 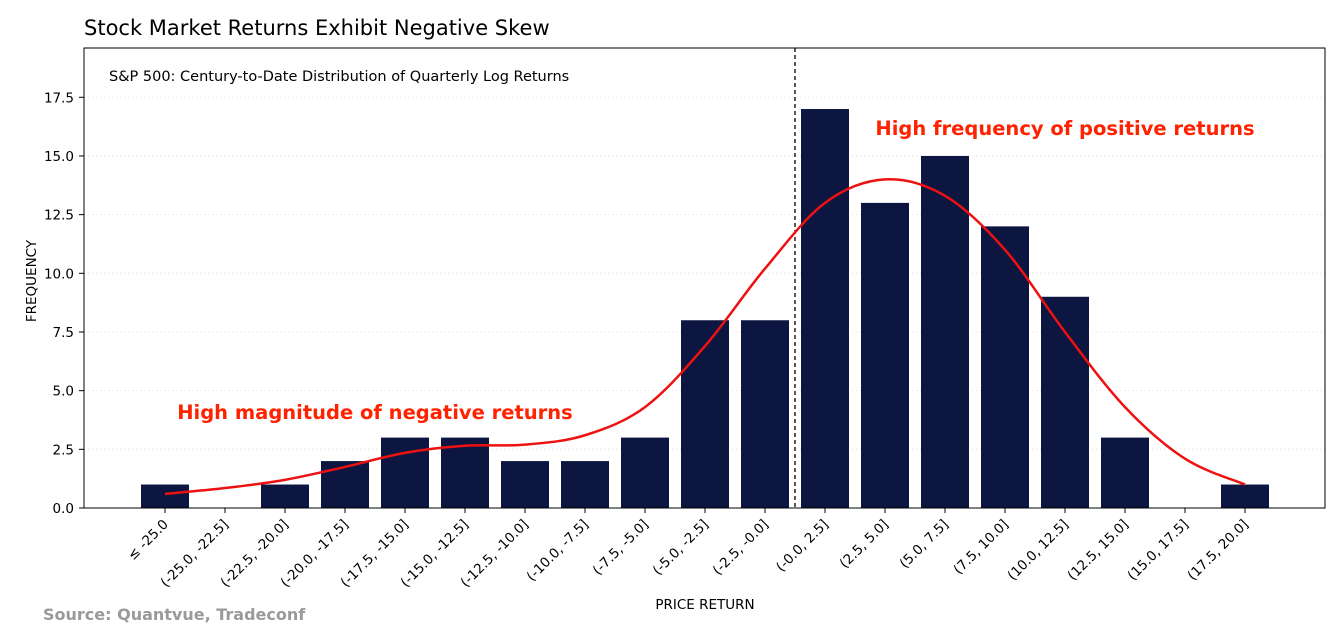 What do you see at coordinates (59, 274) in the screenshot?
I see `y-tick-label: 10.0` at bounding box center [59, 274].